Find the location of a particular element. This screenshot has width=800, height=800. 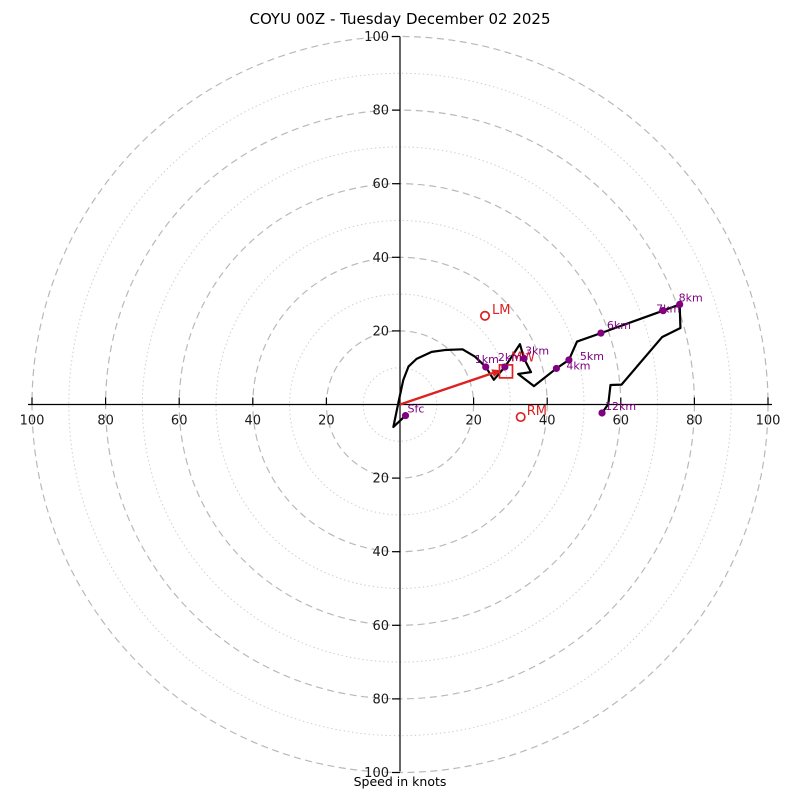

x-axis-label: Speed in knots is located at coordinates (400, 781).